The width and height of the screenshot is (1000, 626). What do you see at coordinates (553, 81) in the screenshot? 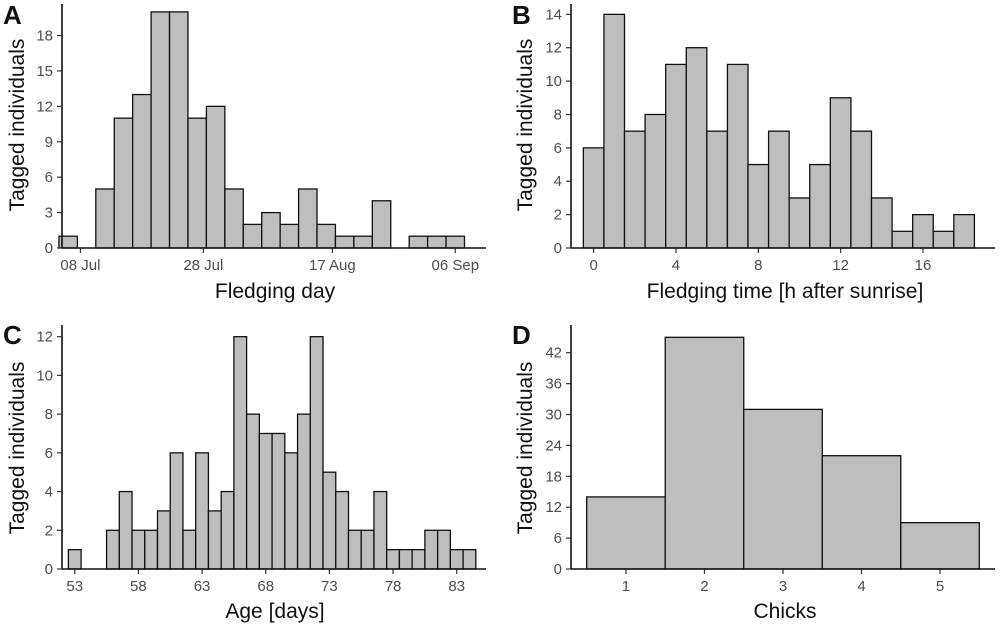
I see `panel-b-ytick-label-5: 10` at bounding box center [553, 81].